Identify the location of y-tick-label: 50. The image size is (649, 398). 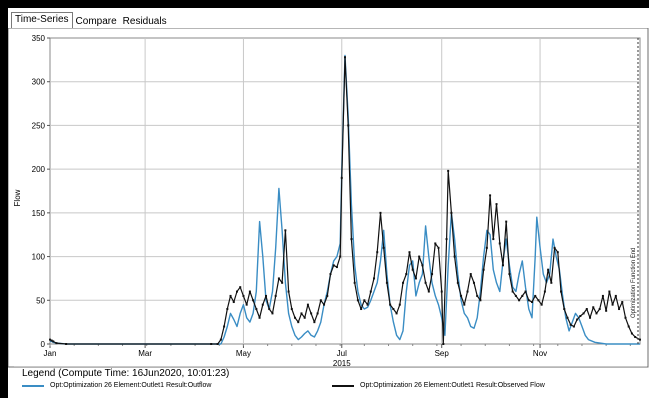
(40, 300).